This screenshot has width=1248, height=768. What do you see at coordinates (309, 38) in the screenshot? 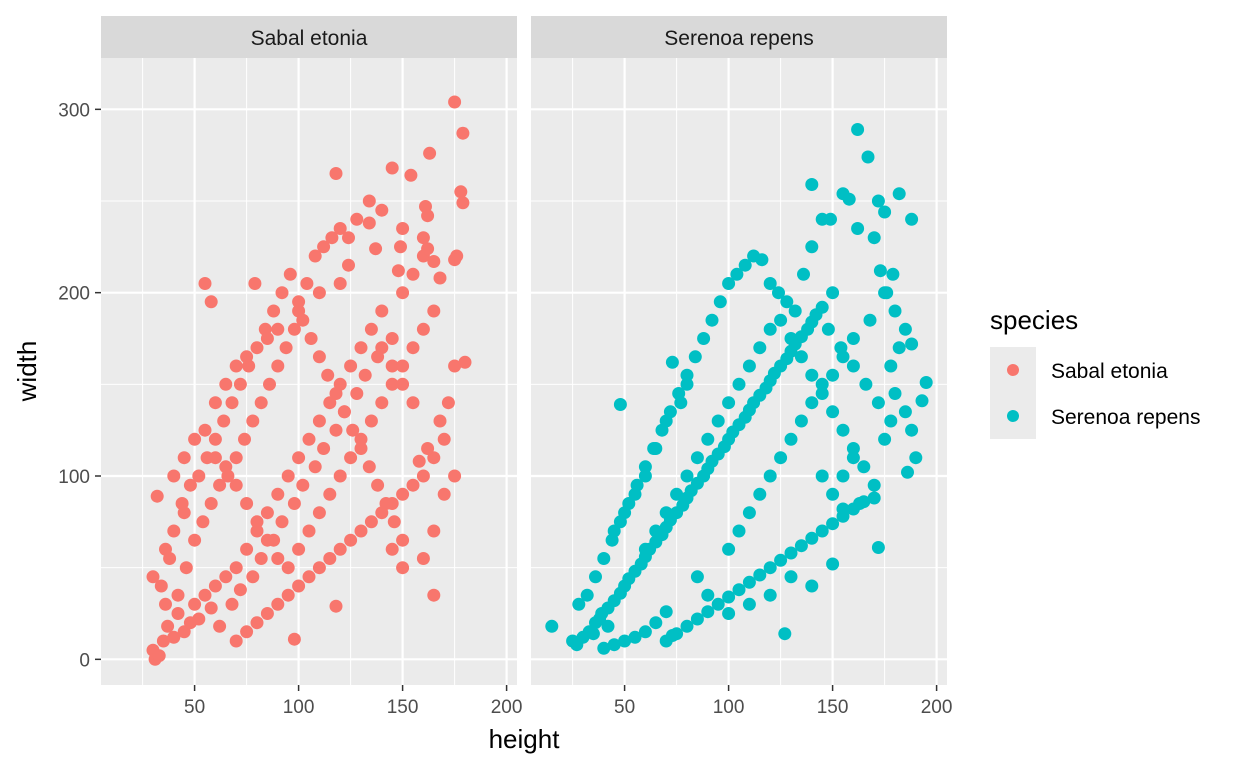
I see `strip-label-sabal-etonia: Sabal etonia` at bounding box center [309, 38].